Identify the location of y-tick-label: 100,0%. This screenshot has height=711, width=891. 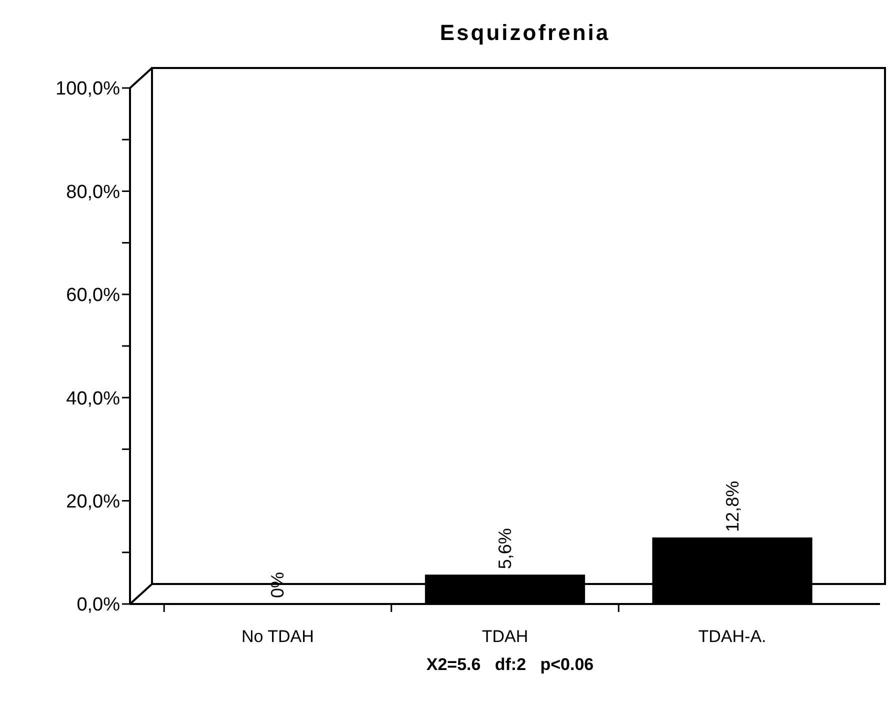
(88, 89).